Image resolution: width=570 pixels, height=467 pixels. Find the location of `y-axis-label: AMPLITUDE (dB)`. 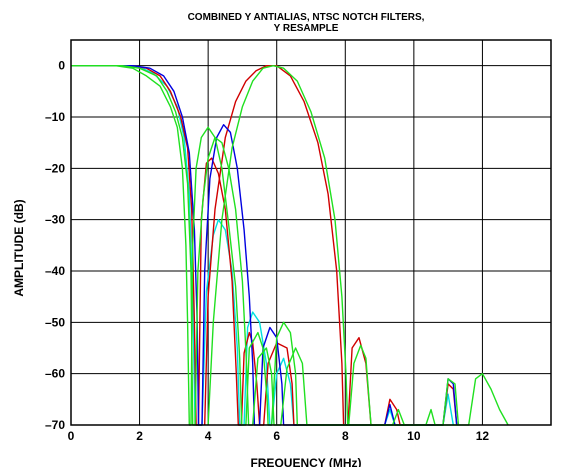

y-axis-label: AMPLITUDE (dB) is located at coordinates (19, 247).